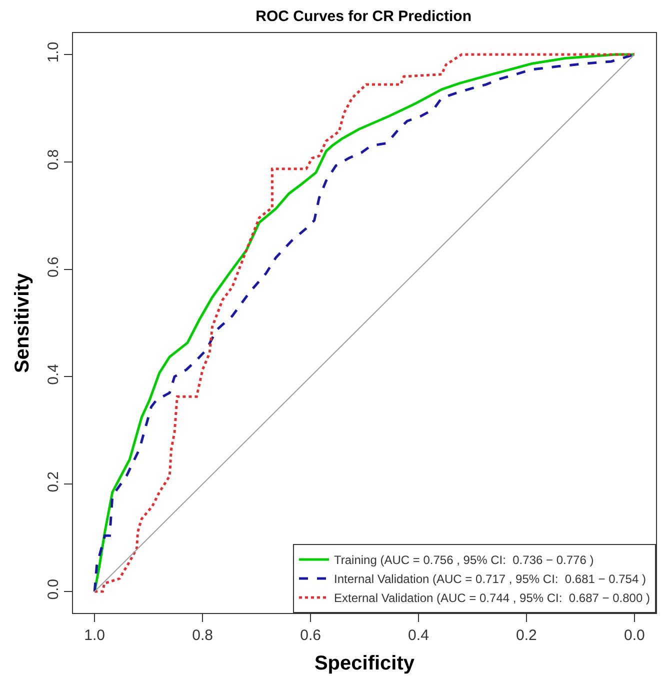 This screenshot has width=661, height=690. Describe the element at coordinates (202, 635) in the screenshot. I see `x-tick-label: 0.8` at that location.